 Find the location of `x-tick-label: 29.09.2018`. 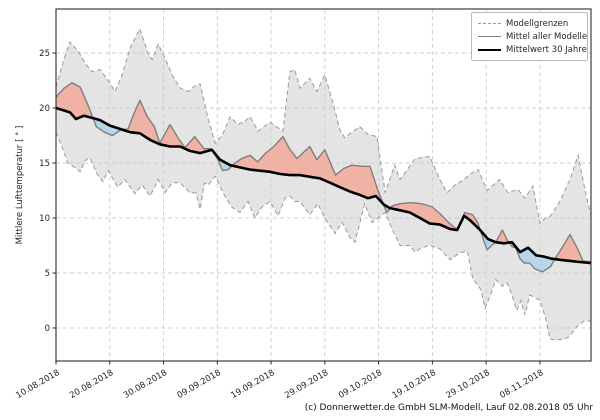

x-tick-label: 29.09.2018 is located at coordinates (306, 384).